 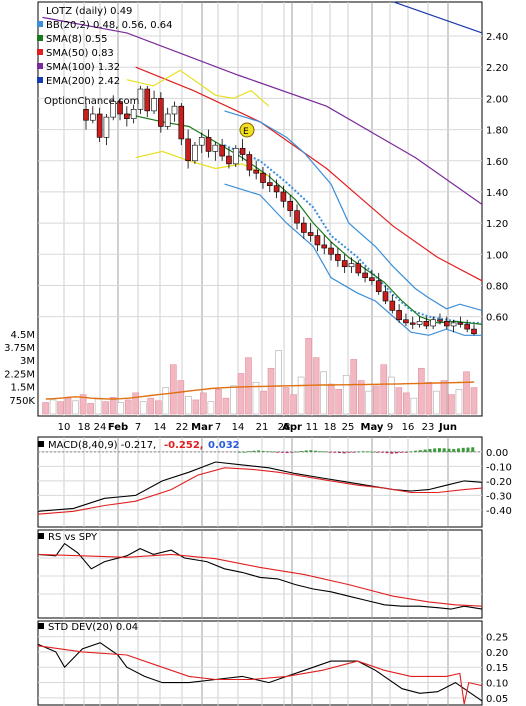 I want to click on x-axis-tick: 23, so click(x=428, y=427).